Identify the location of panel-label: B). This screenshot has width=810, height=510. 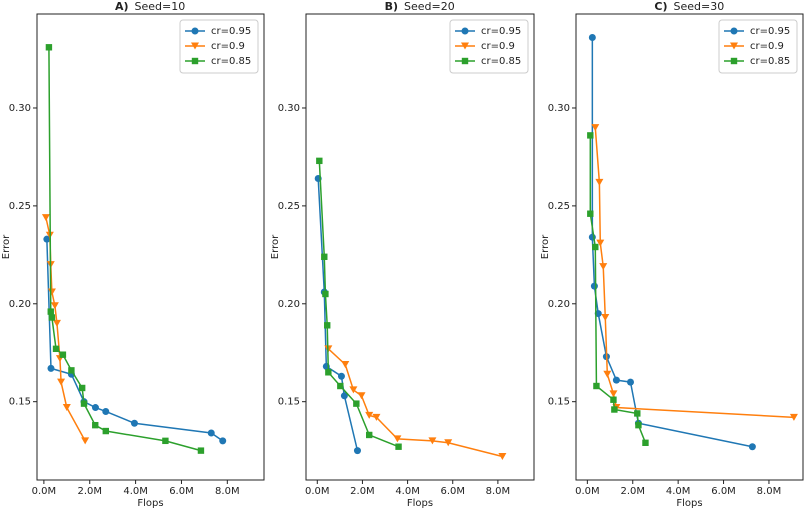
(391, 6).